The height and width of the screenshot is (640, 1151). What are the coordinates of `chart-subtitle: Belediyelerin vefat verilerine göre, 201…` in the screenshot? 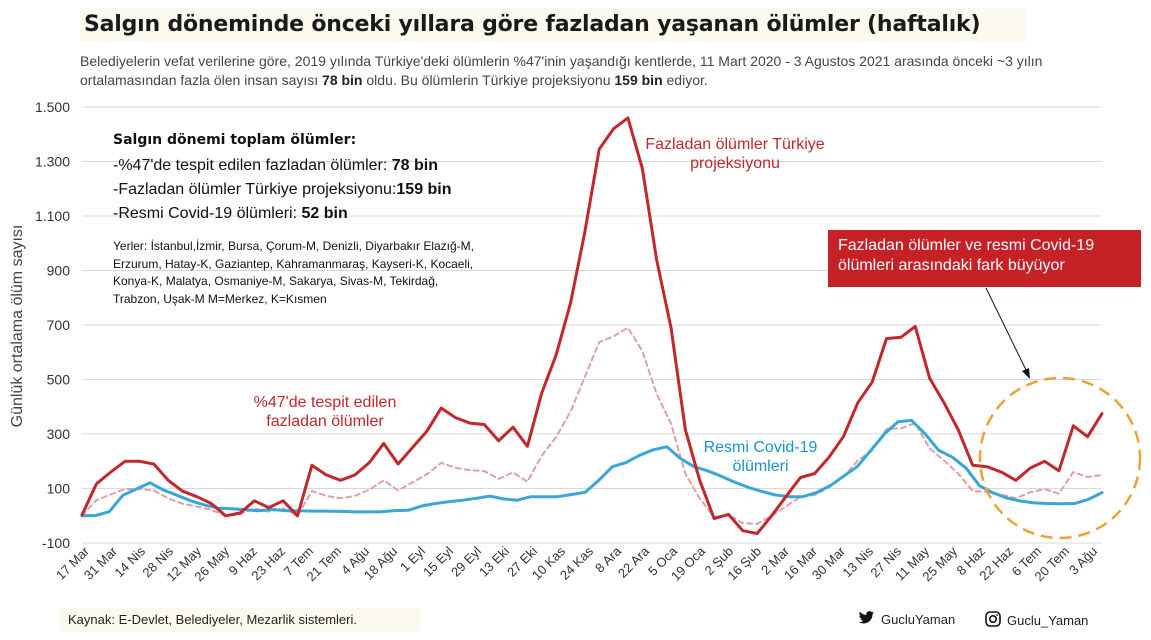 It's located at (561, 70).